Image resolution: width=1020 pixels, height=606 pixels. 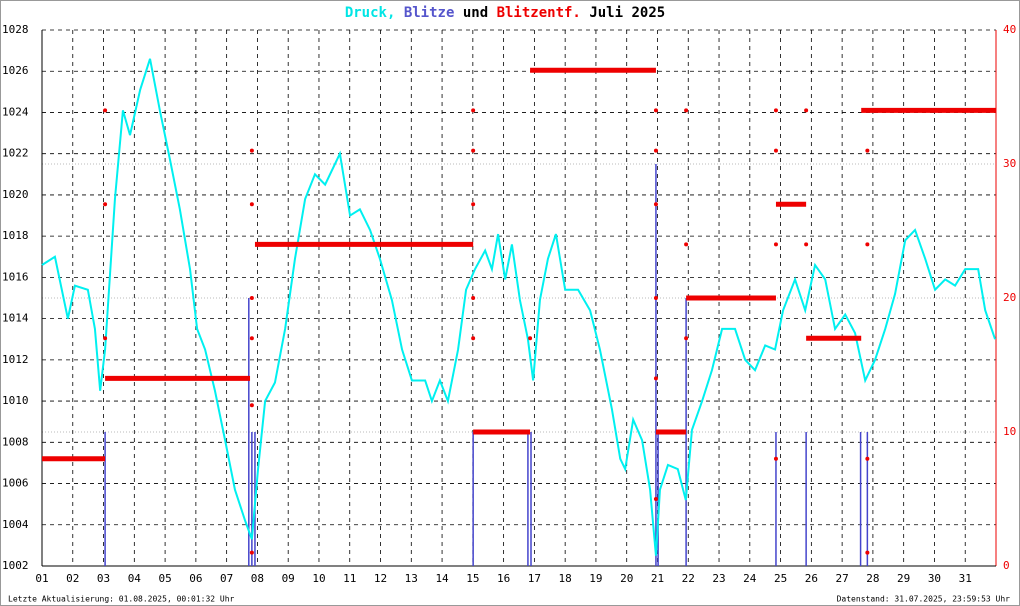 I want to click on x-tick-label: 13, so click(x=411, y=578).